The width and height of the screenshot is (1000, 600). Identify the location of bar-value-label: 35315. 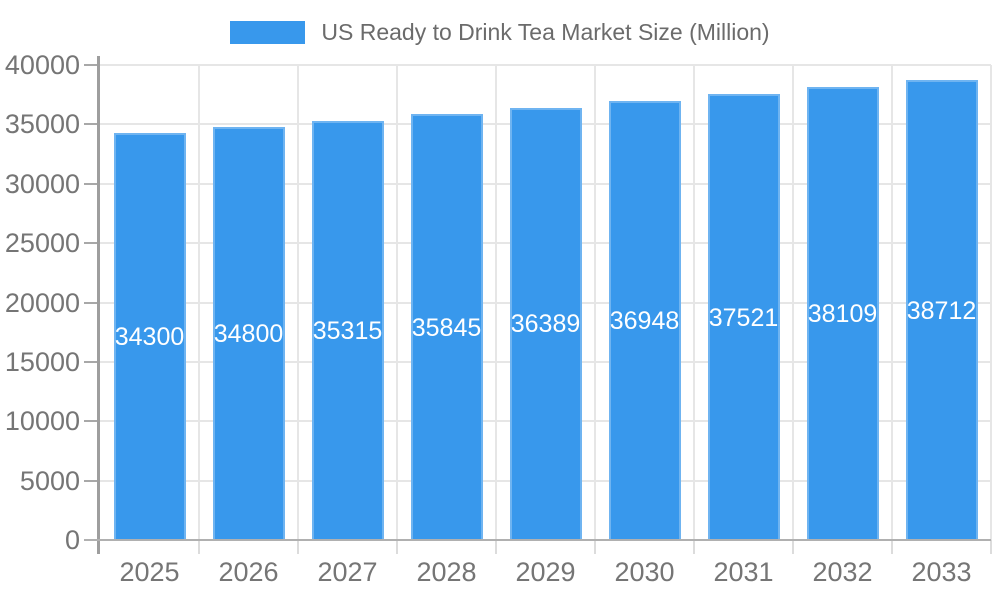
(347, 330).